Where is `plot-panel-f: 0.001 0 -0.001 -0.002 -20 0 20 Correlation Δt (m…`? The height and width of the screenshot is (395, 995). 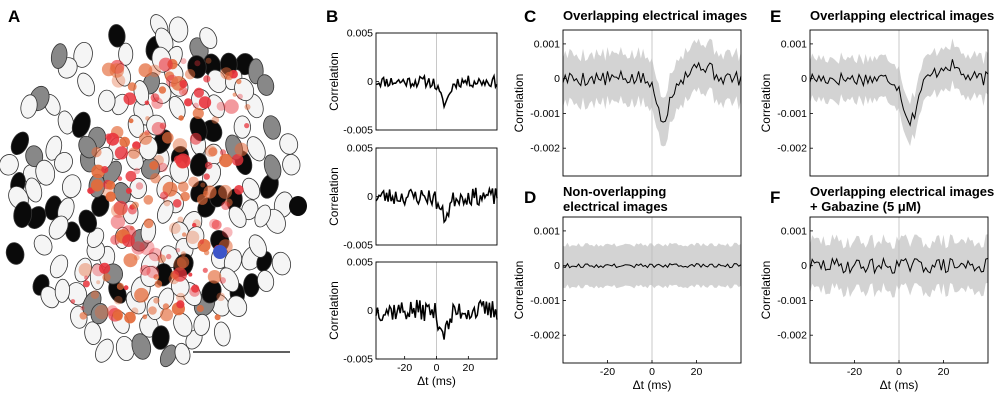
plot-panel-f: 0.001 0 -0.001 -0.002 -20 0 20 Correlation Δt (m… is located at coordinates (874, 304).